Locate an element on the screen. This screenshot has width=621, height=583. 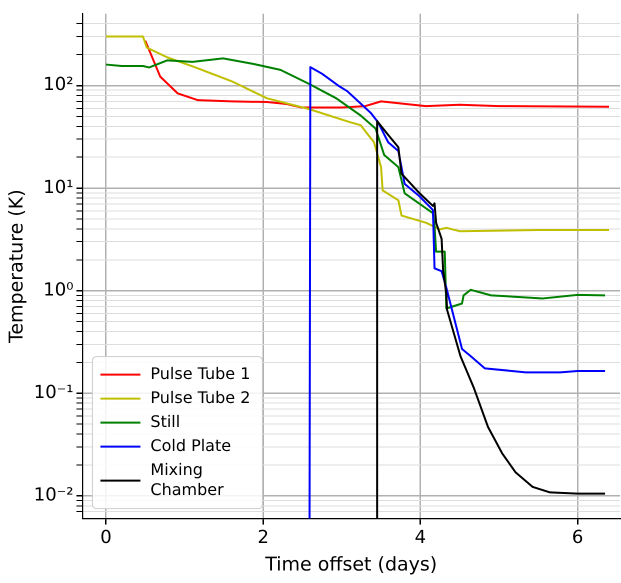
y-tick-label: 10⁰ is located at coordinates (58, 289).